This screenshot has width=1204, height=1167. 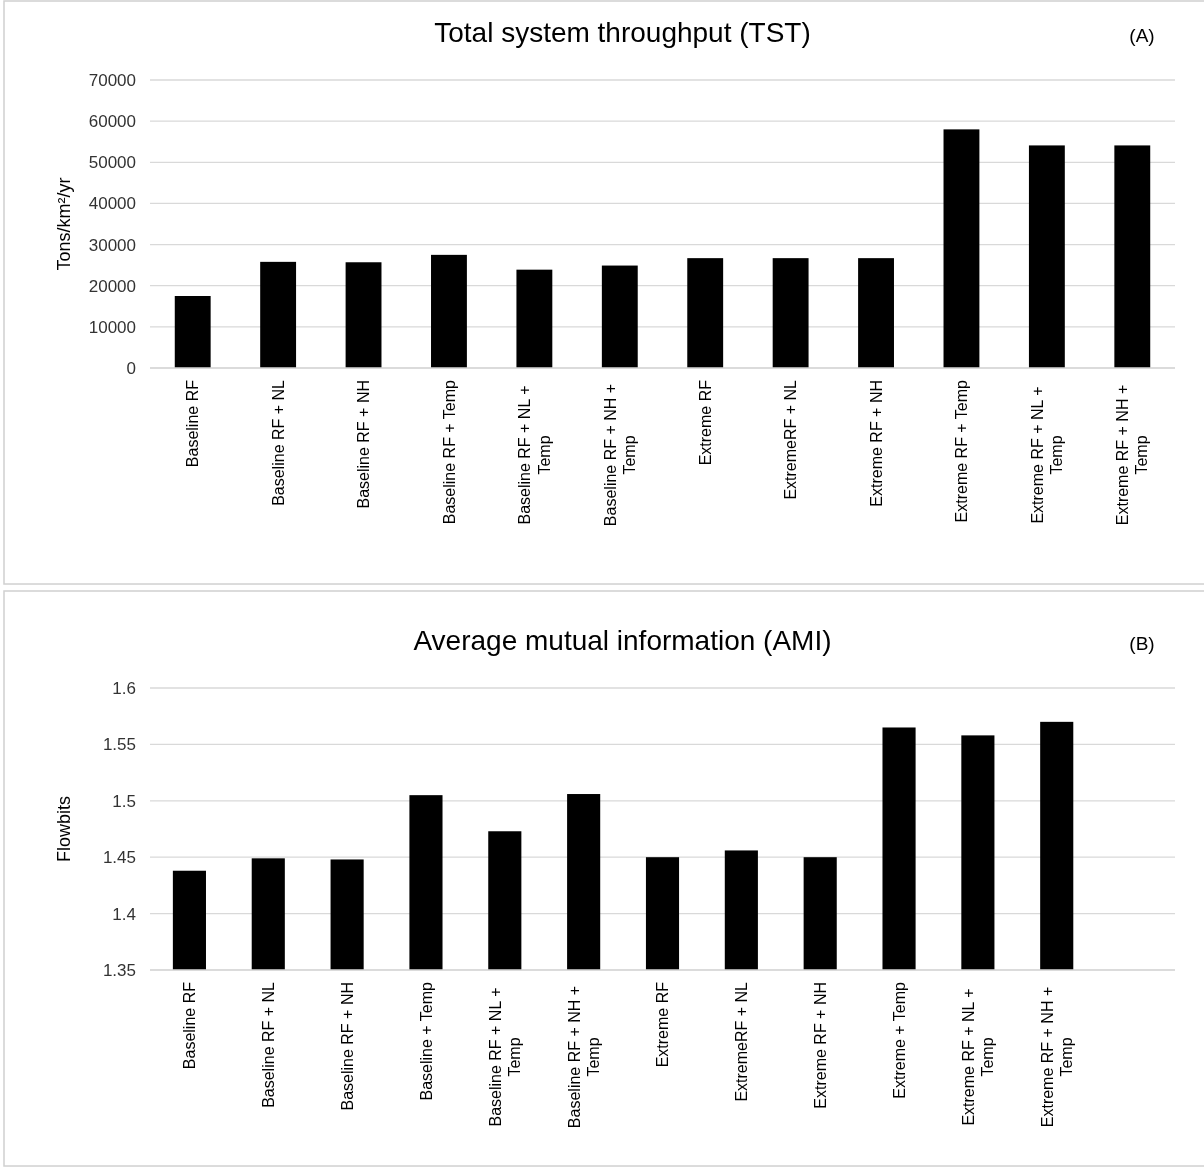 What do you see at coordinates (962, 451) in the screenshot?
I see `x-tick-label: Extreme RF + Temp` at bounding box center [962, 451].